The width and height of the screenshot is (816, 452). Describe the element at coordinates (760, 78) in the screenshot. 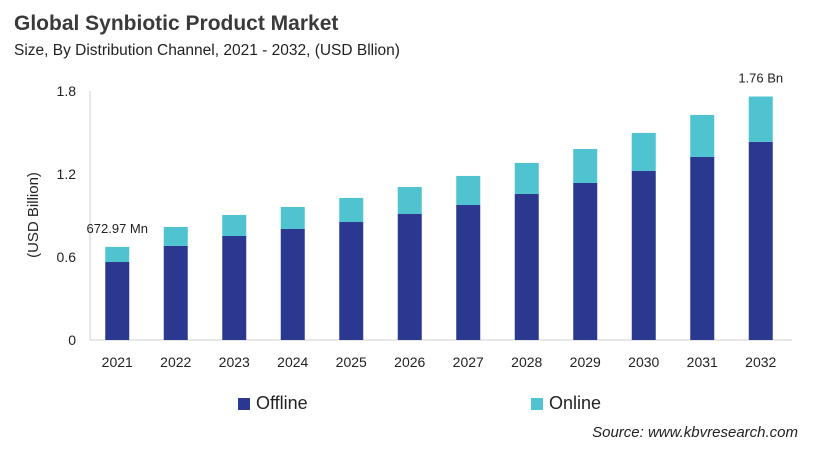

I see `data-label: 1.76 Bn` at that location.